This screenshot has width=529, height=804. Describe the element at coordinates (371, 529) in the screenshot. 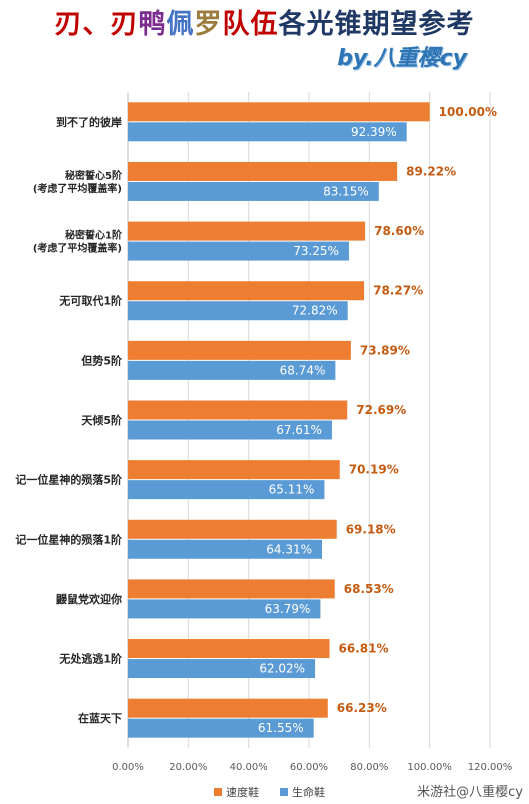

I see `data-label: 69.18%` at that location.